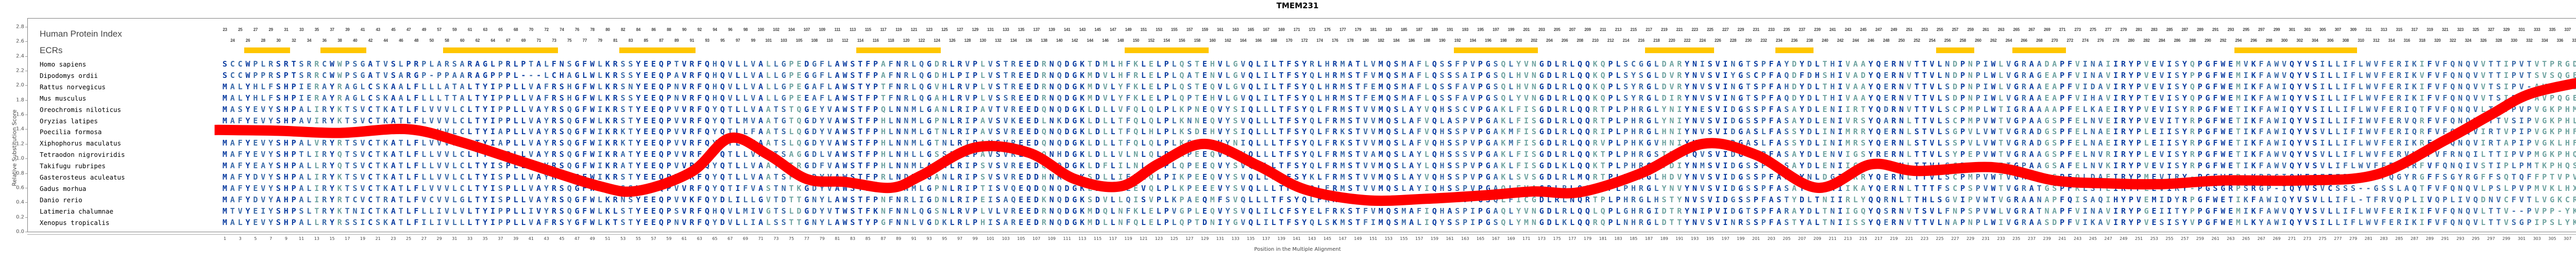 The image size is (2576, 258). What do you see at coordinates (2391, 40) in the screenshot?
I see `protein-index-number: 314` at bounding box center [2391, 40].